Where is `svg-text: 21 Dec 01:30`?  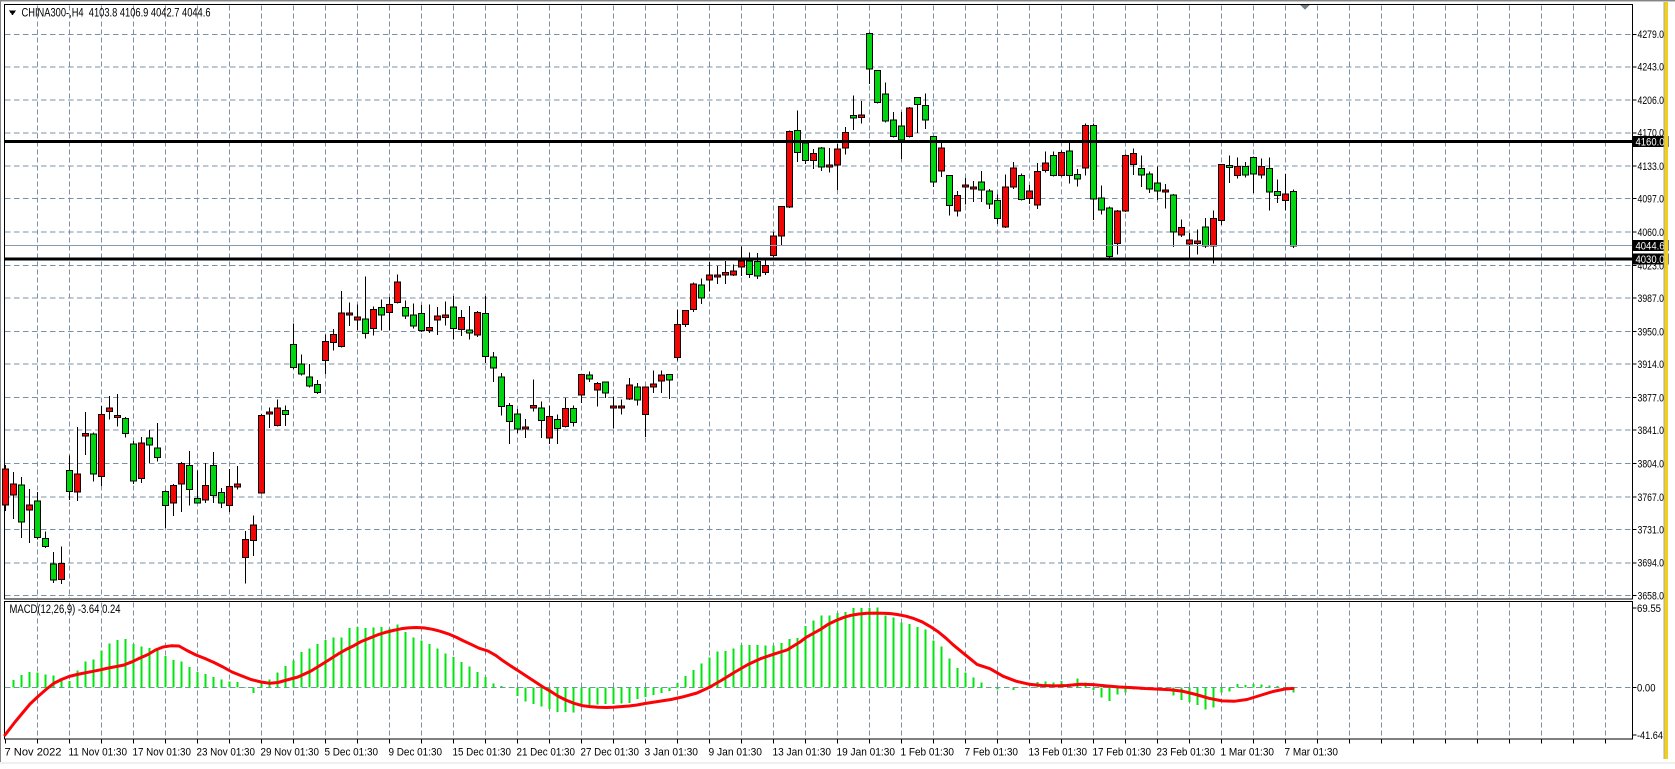
svg-text: 21 Dec 01:30 is located at coordinates (546, 753).